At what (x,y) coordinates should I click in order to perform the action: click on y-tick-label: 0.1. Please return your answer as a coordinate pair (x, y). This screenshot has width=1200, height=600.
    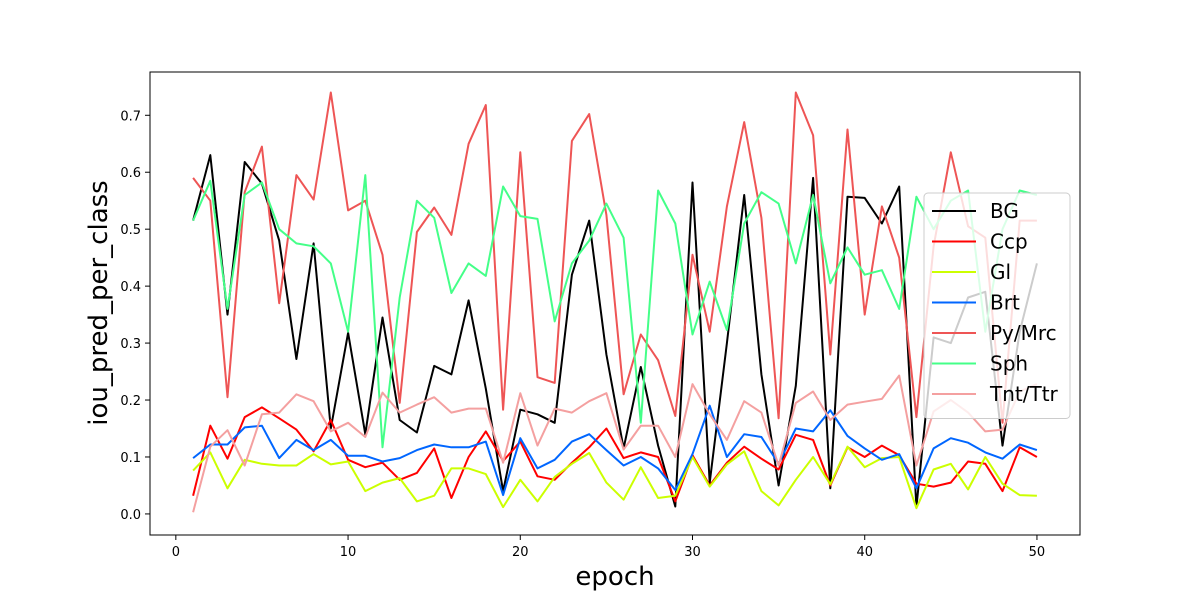
    Looking at the image, I should click on (130, 458).